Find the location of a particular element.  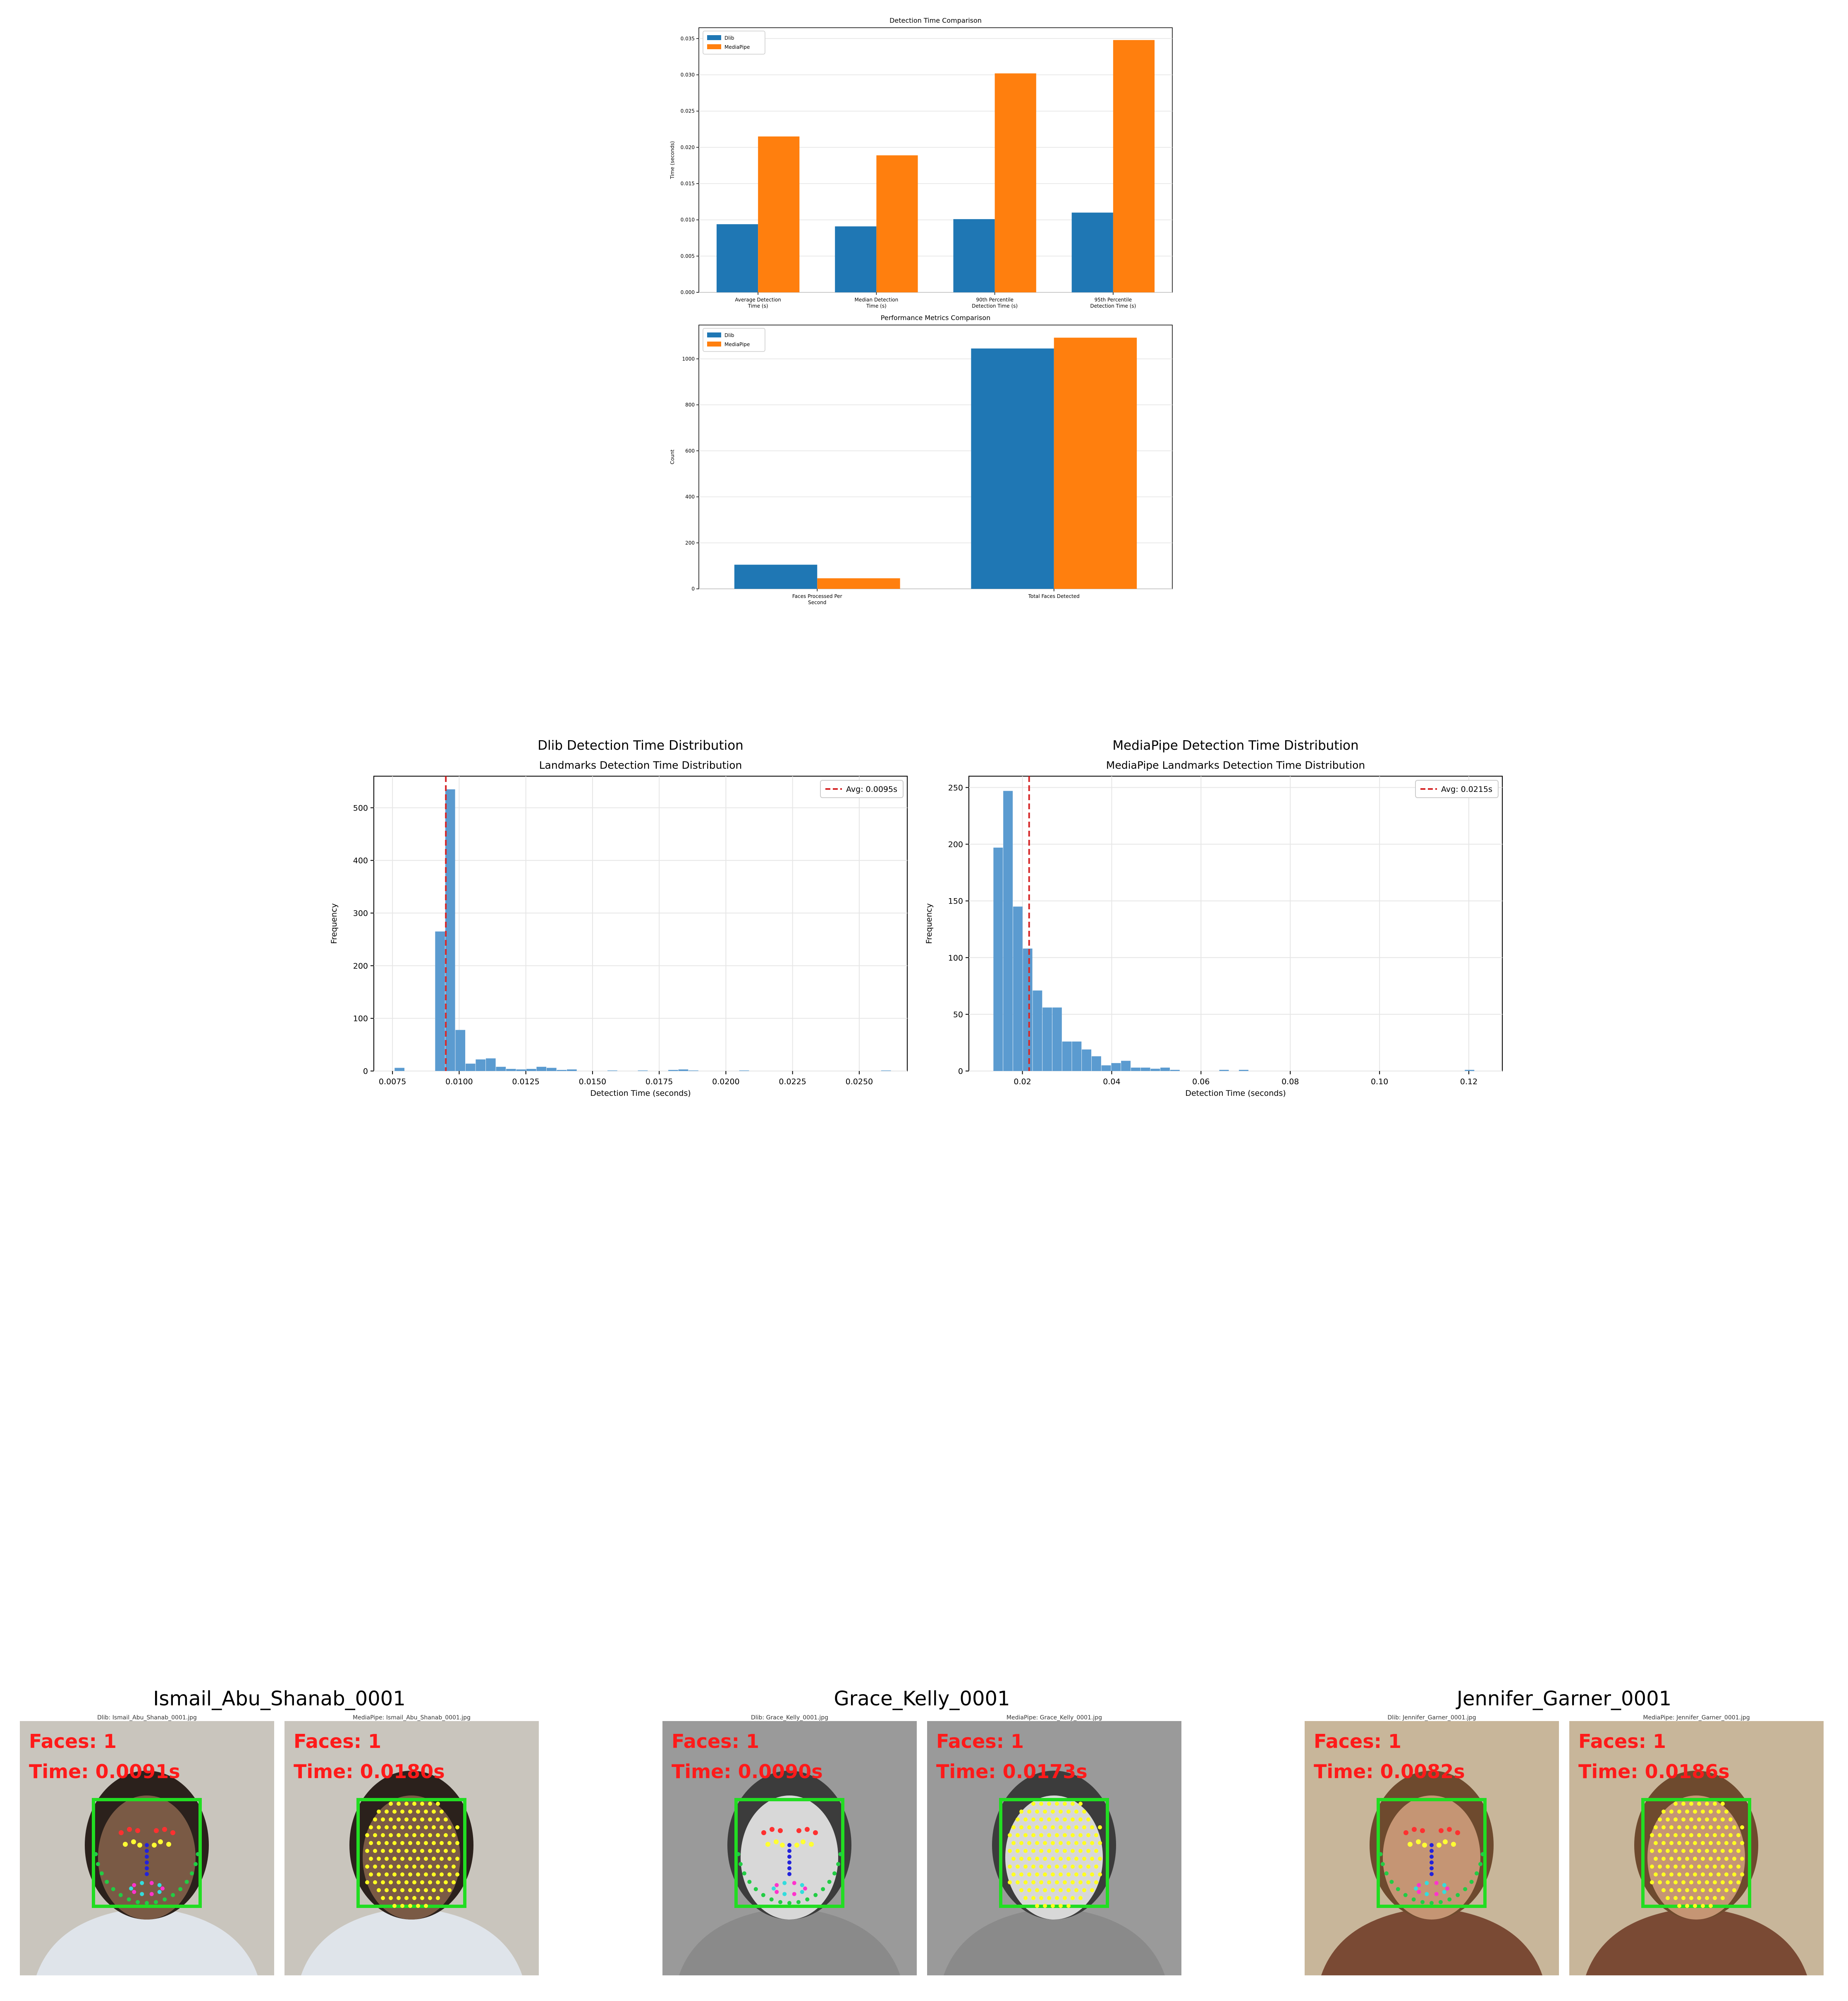

chart-title: Detection Time Comparison is located at coordinates (936, 21).